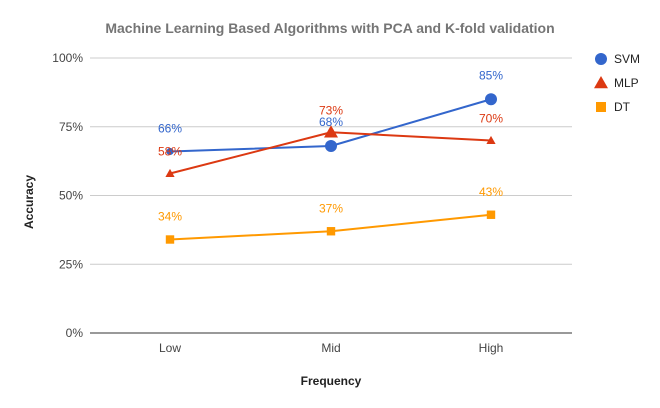  I want to click on data-label-dt: 34%, so click(170, 217).